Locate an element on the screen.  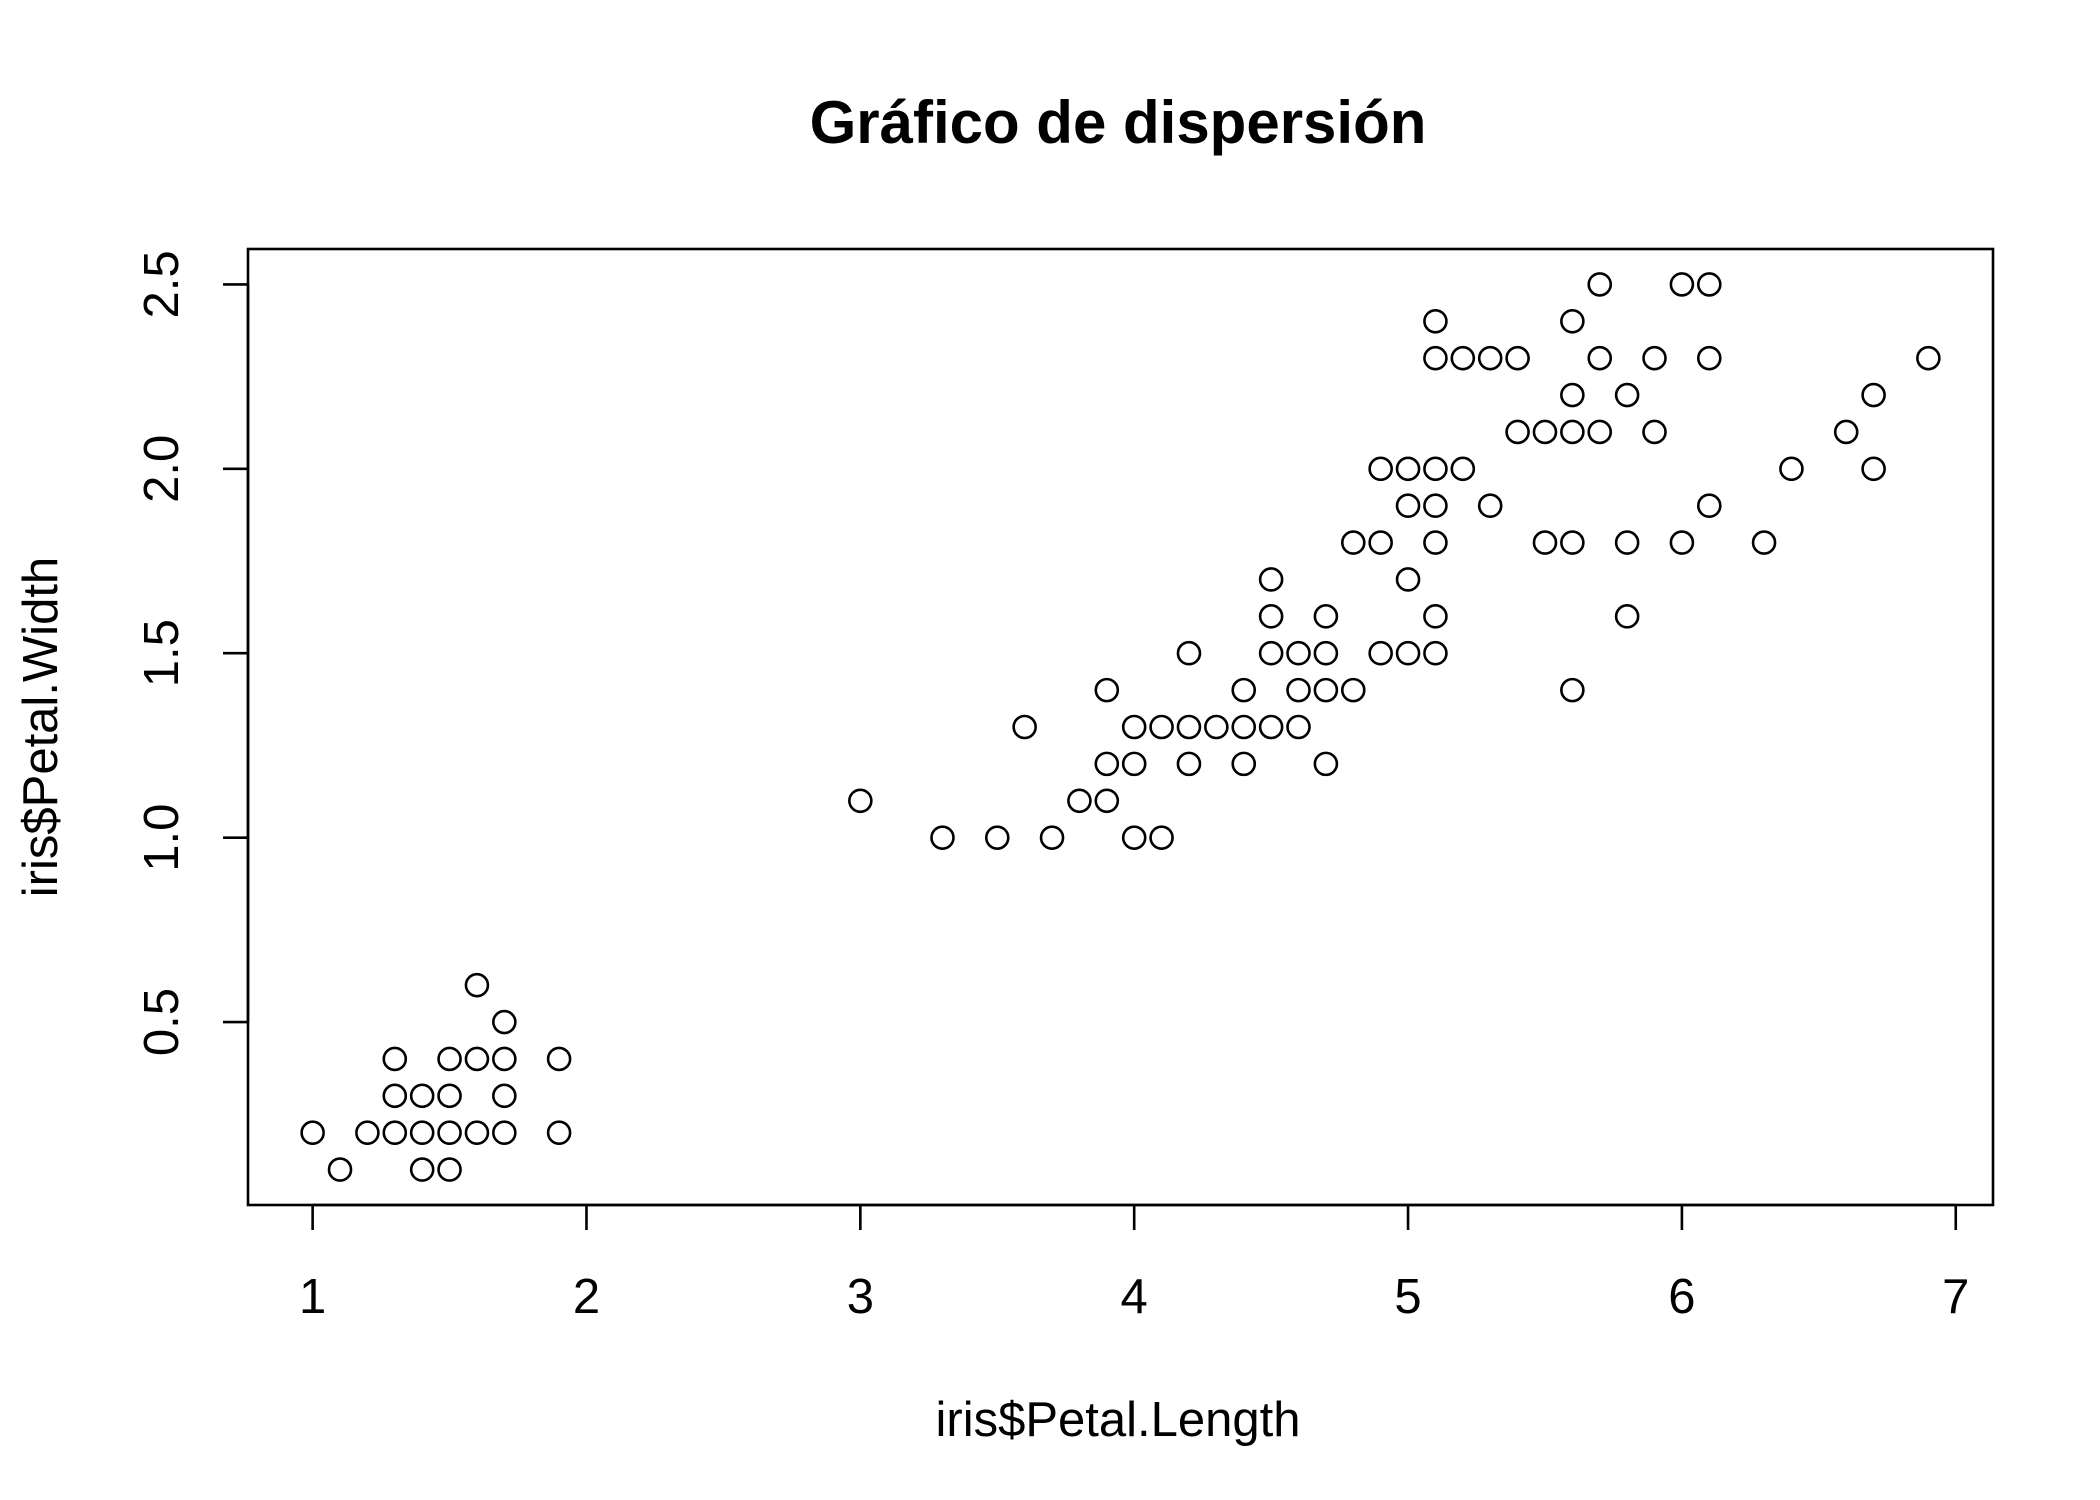
x-tick-label: 5 is located at coordinates (1407, 1297).